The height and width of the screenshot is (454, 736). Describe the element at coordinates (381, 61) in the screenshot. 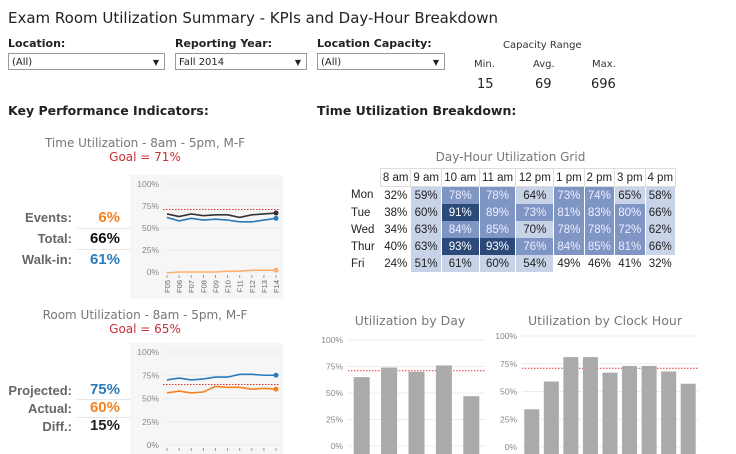

I see `capacity-dropdown: (All) ▼` at that location.